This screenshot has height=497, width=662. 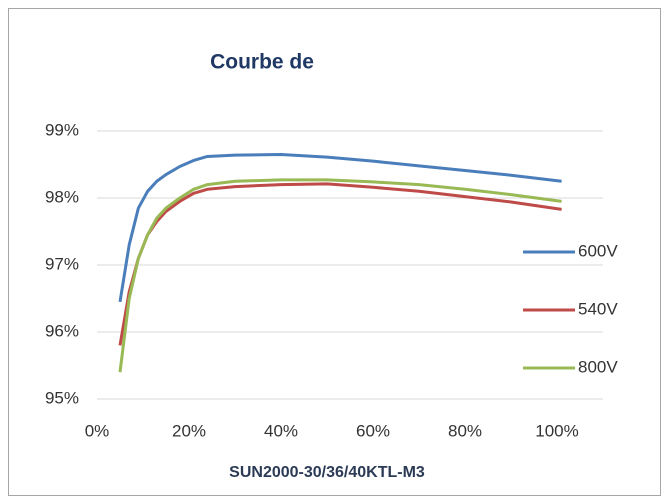 What do you see at coordinates (189, 430) in the screenshot?
I see `x-tick-label: 20%` at bounding box center [189, 430].